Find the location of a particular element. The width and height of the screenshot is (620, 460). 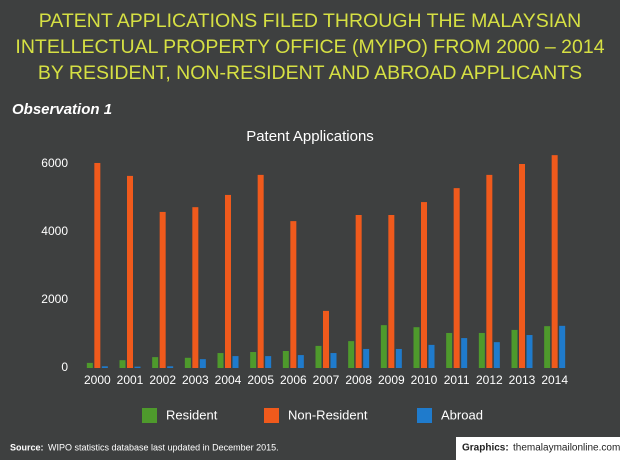

x-tick-label: 2001 is located at coordinates (130, 380).